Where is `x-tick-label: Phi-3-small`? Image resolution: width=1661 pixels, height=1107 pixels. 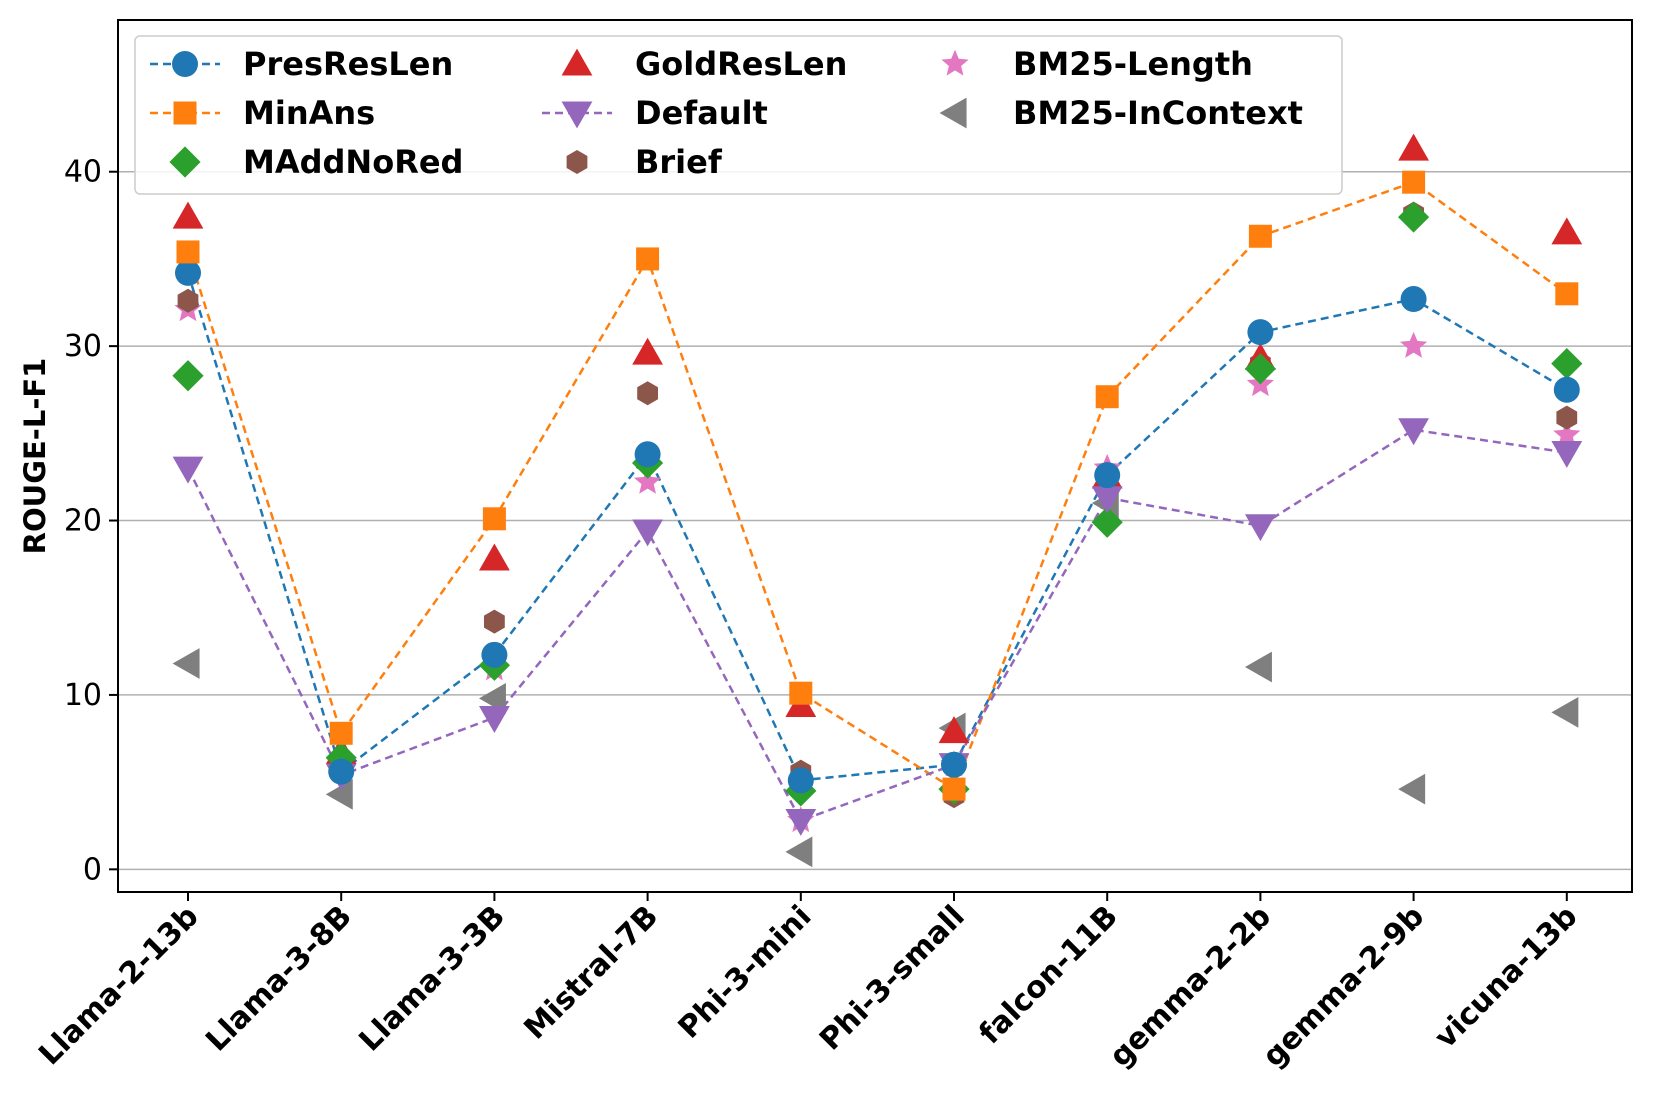
x-tick-label: Phi-3-small is located at coordinates (892, 978).